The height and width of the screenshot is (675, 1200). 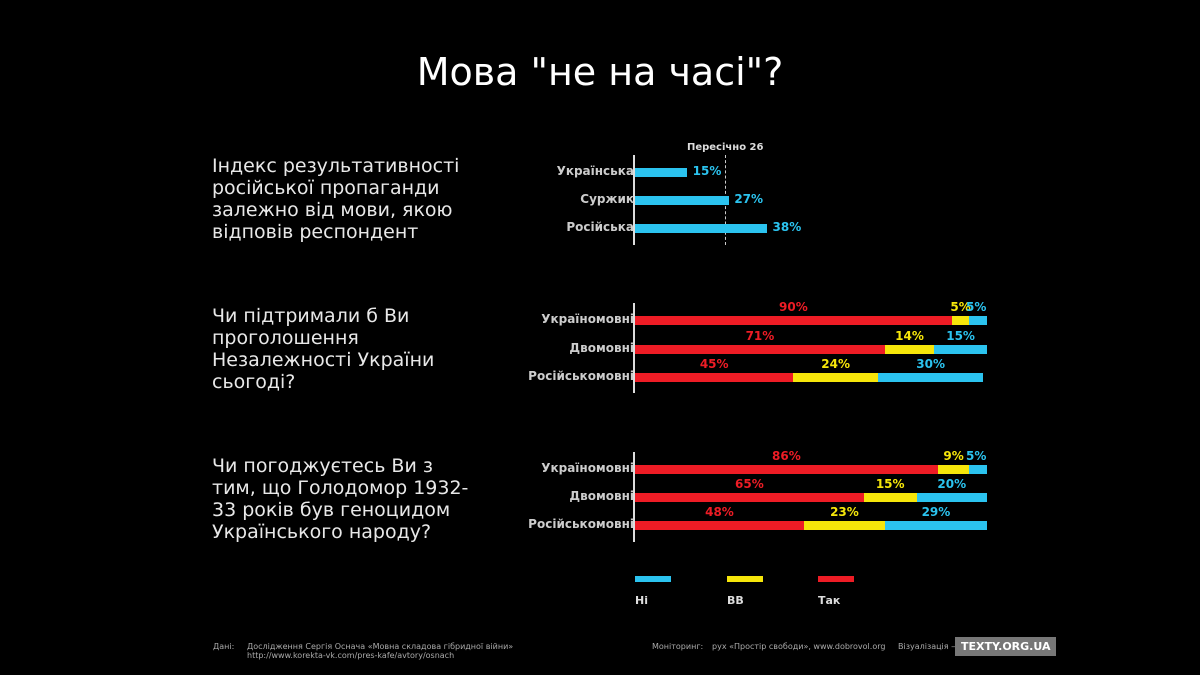 I want to click on legend-swatch-ni, so click(x=653, y=579).